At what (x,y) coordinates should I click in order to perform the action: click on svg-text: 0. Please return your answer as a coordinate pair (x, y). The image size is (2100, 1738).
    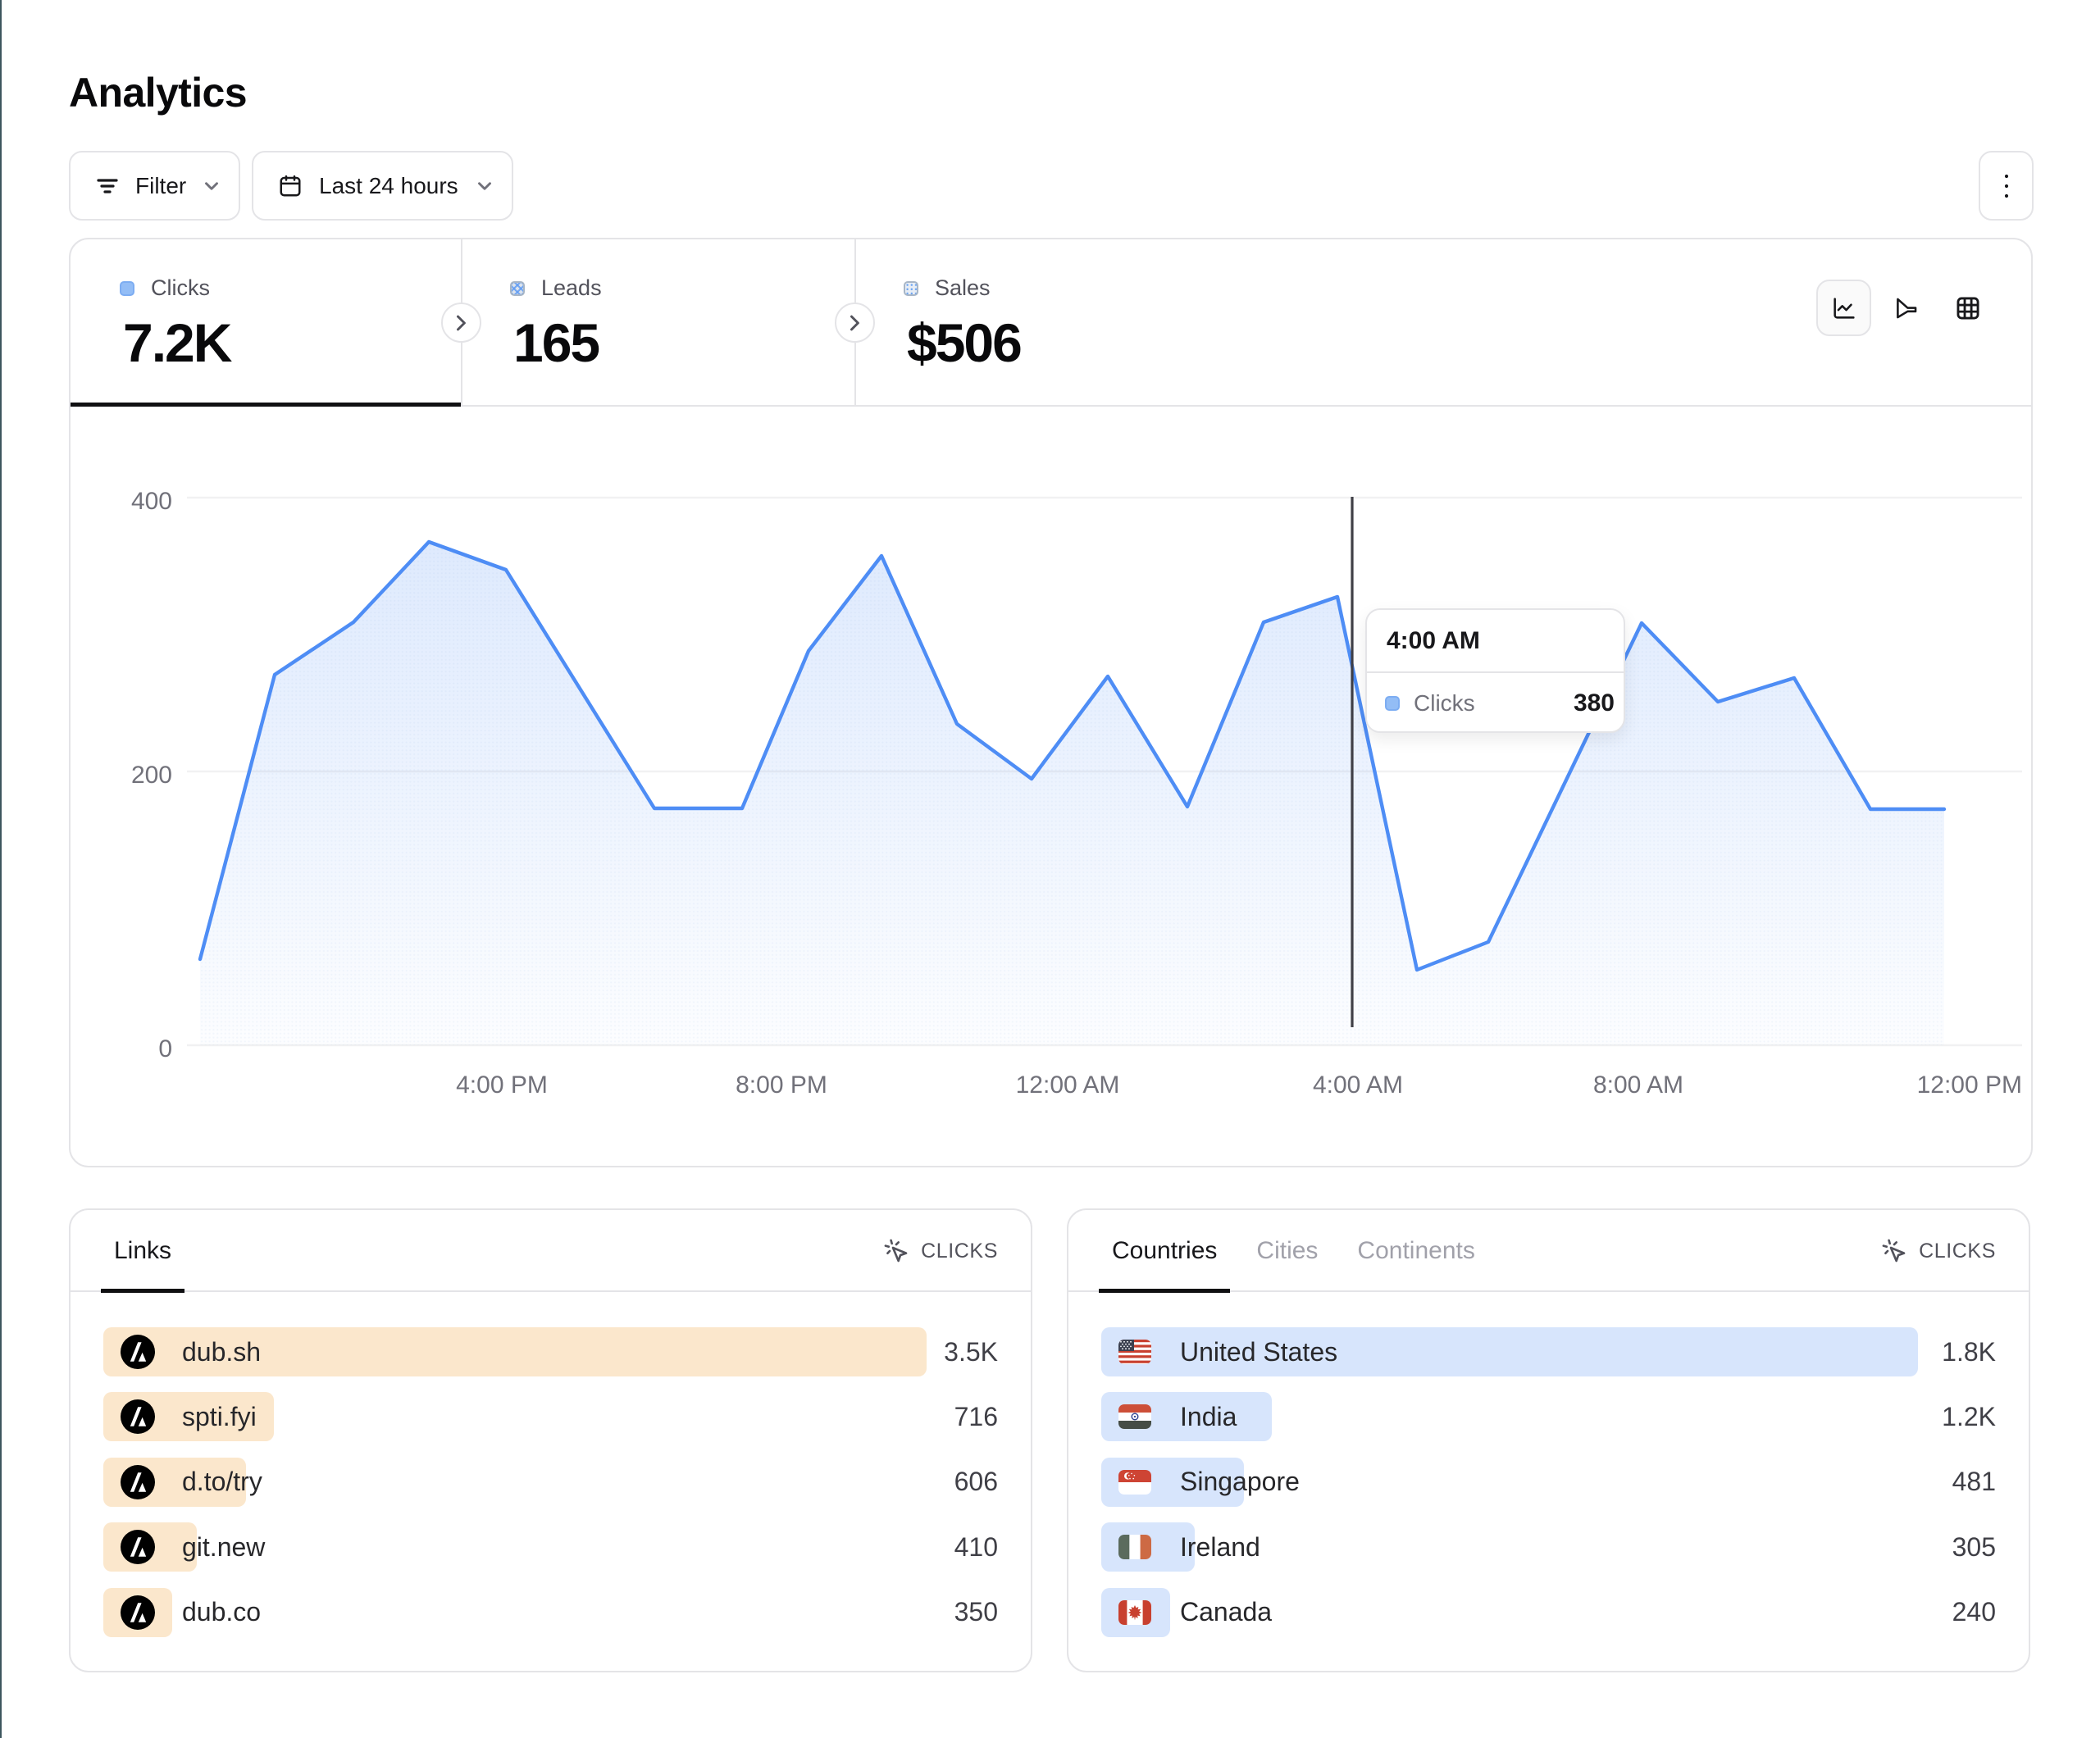
    Looking at the image, I should click on (165, 1048).